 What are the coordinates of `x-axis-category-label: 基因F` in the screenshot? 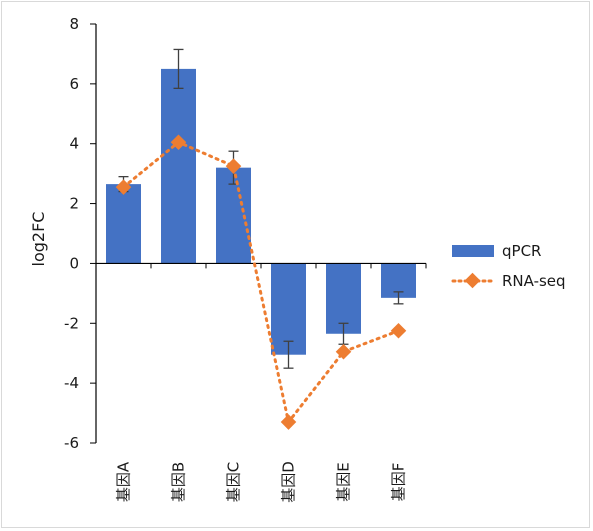 It's located at (399, 482).